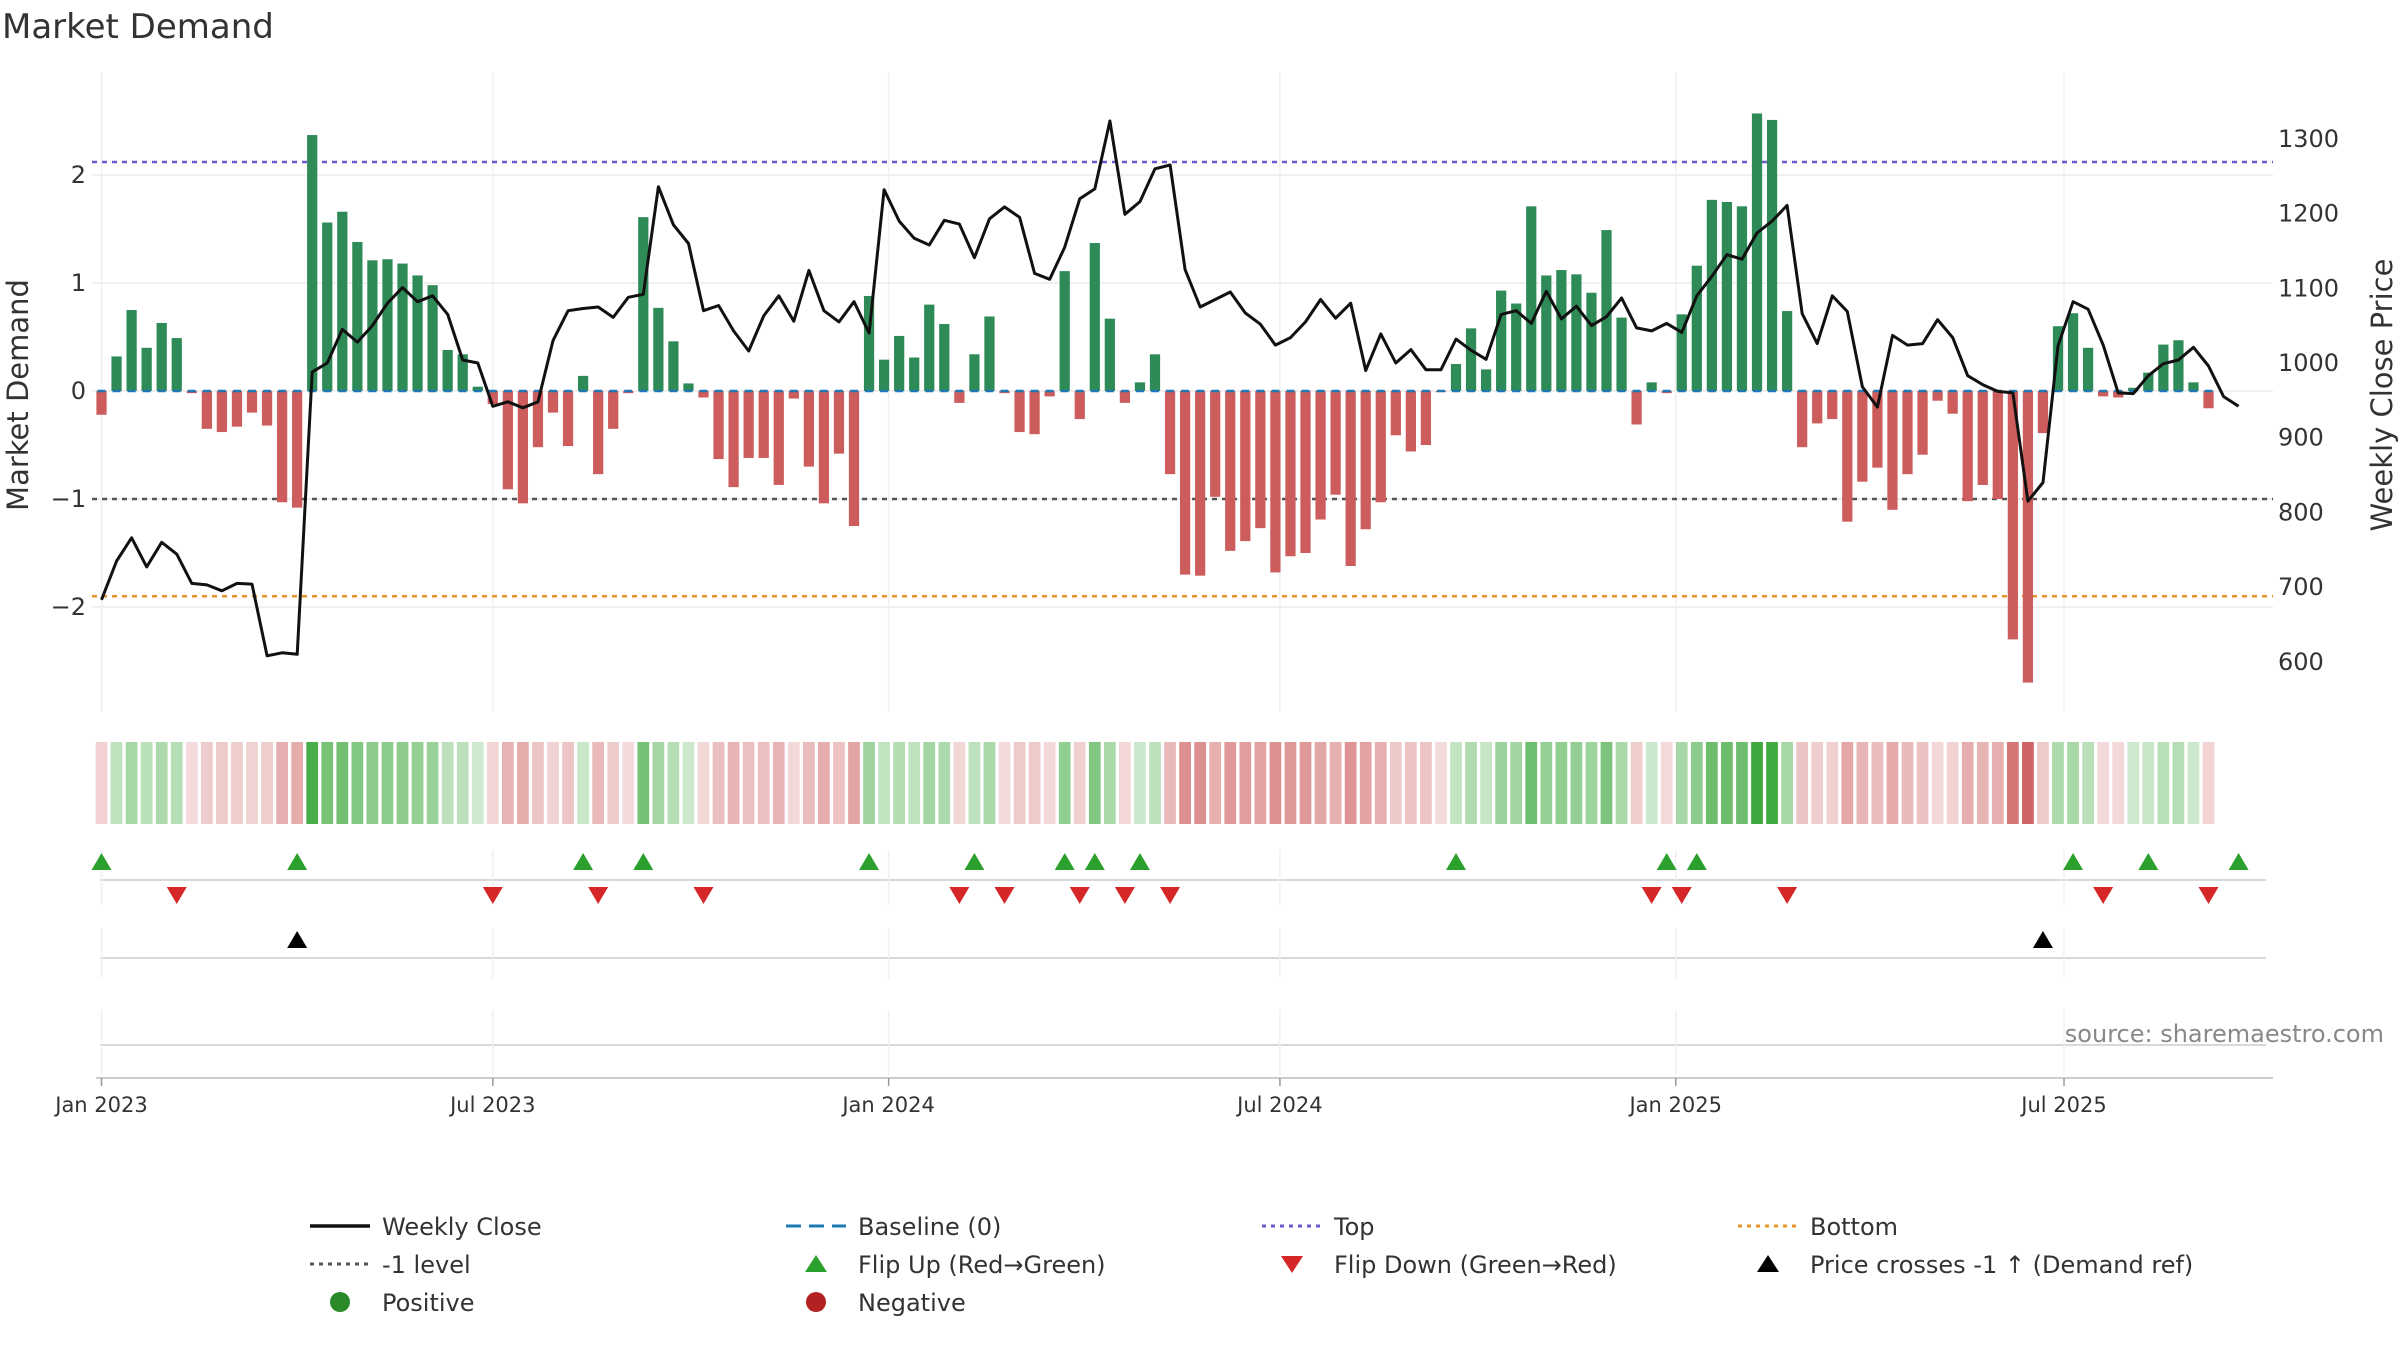 The image size is (2400, 1350). Describe the element at coordinates (2308, 288) in the screenshot. I see `y-tick-right: 1100` at that location.